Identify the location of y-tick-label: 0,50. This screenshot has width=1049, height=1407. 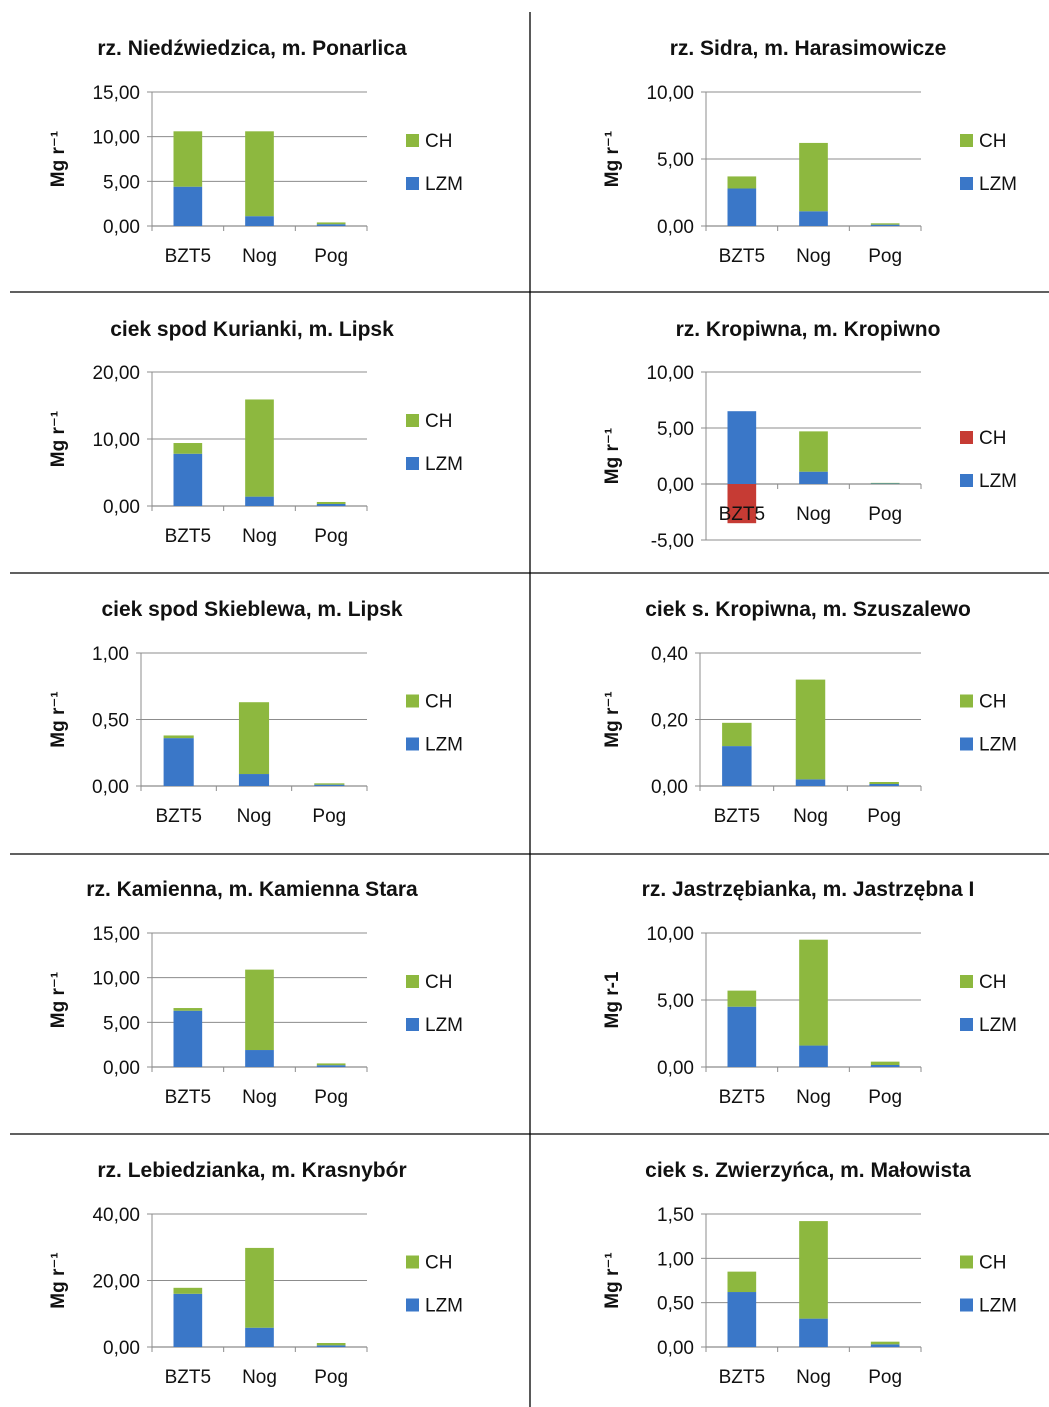
(110, 721).